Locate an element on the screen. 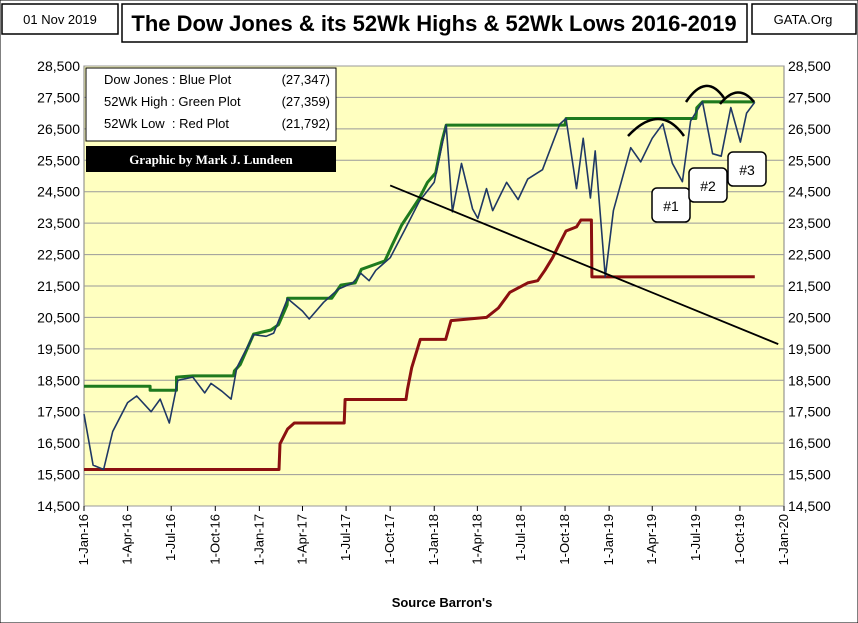 Image resolution: width=858 pixels, height=623 pixels. y-tick-label-right: 26,500 is located at coordinates (809, 129).